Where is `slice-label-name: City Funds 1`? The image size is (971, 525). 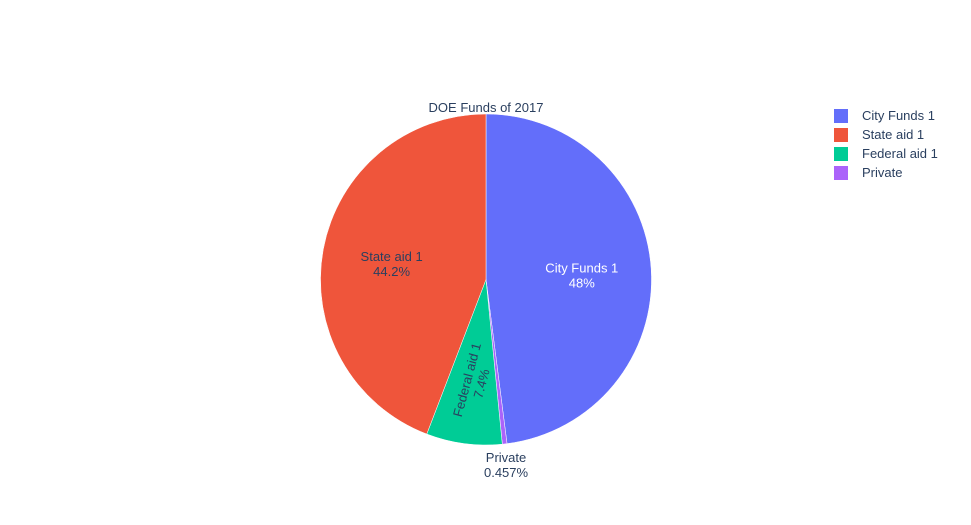 slice-label-name: City Funds 1 is located at coordinates (581, 267).